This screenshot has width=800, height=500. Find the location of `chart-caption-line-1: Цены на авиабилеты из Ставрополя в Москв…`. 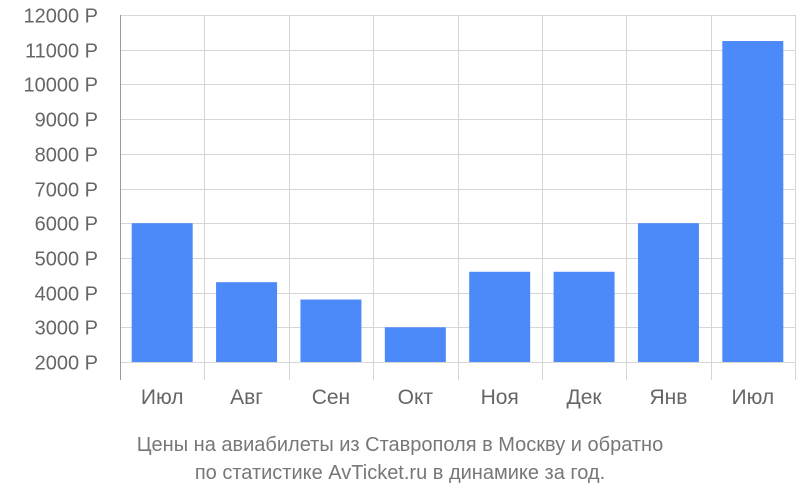

chart-caption-line-1: Цены на авиабилеты из Ставрополя в Москв… is located at coordinates (400, 445).